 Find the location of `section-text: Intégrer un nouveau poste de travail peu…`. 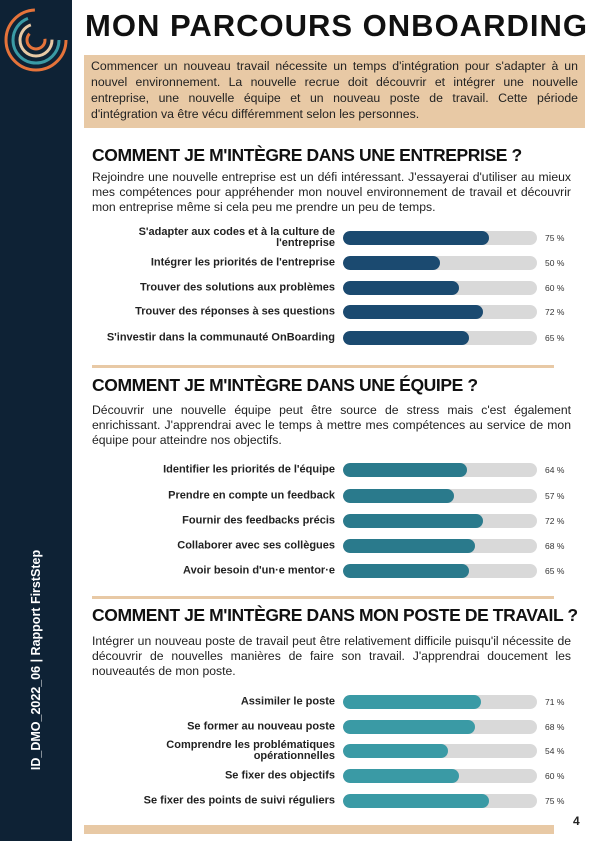

section-text: Intégrer un nouveau poste de travail peu… is located at coordinates (331, 656).